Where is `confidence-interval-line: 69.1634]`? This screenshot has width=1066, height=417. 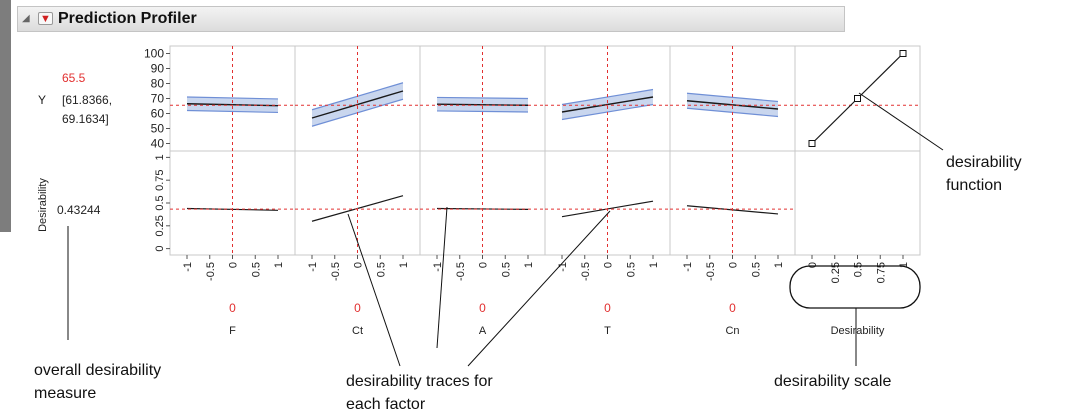 confidence-interval-line: 69.1634] is located at coordinates (85, 119).